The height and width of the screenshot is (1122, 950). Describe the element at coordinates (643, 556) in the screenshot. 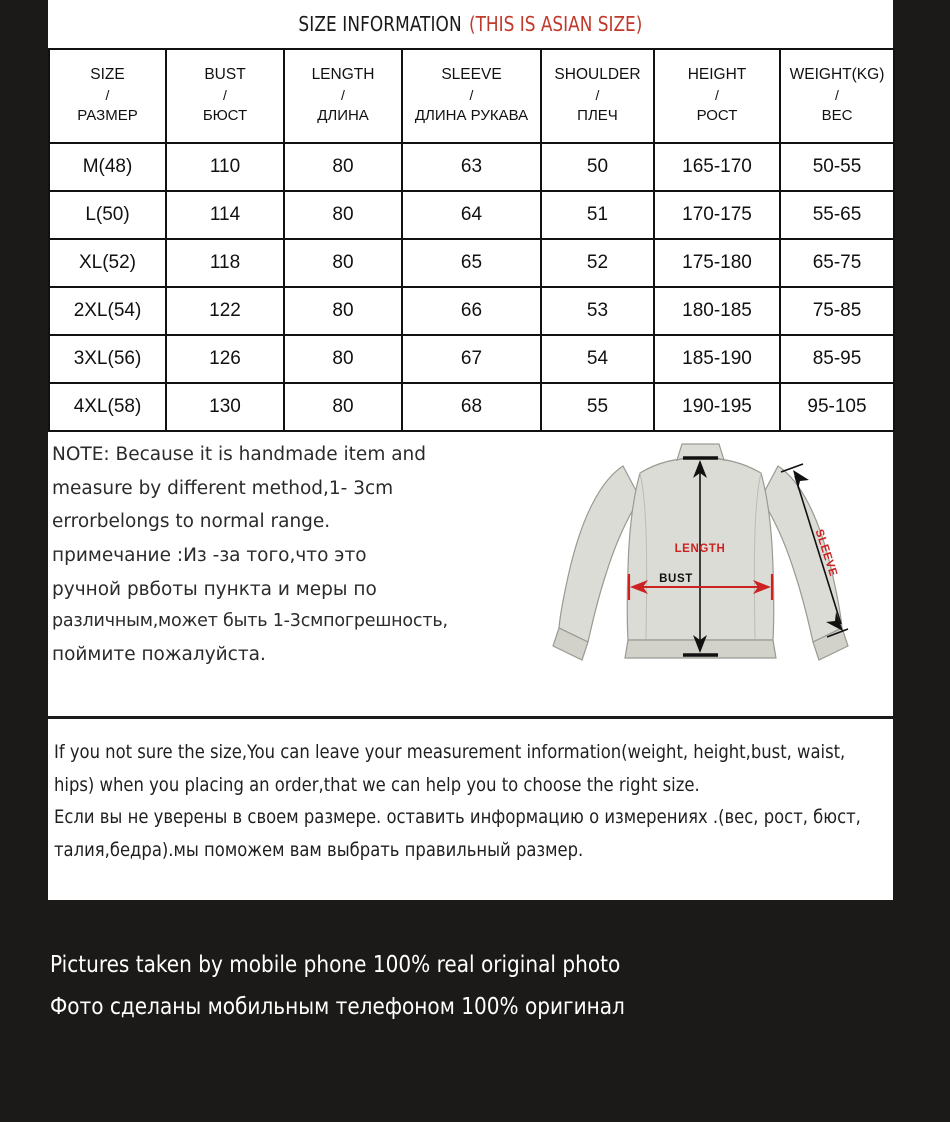

I see `jacket-left-shoulder-seam` at that location.